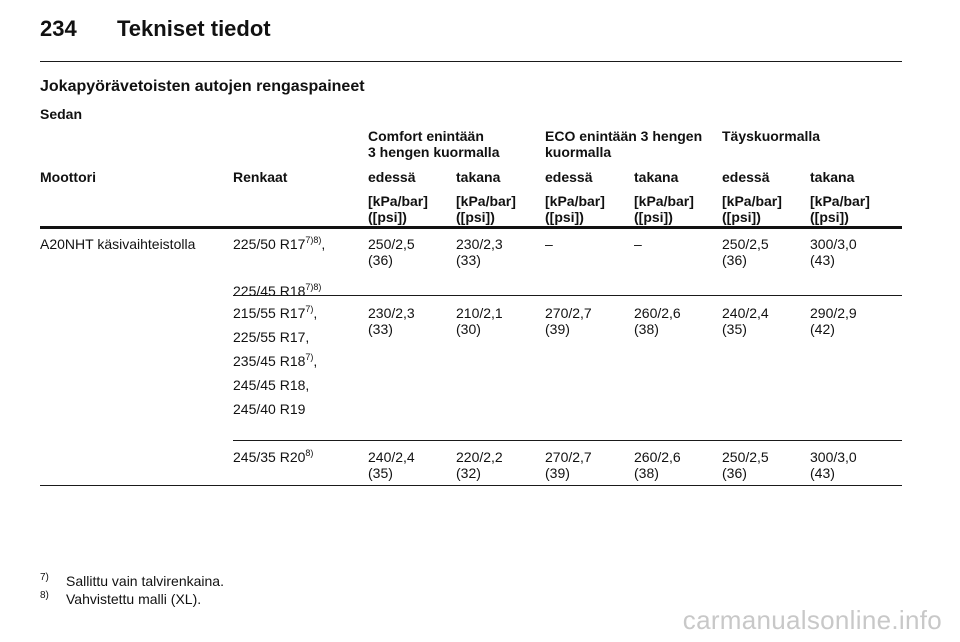  Describe the element at coordinates (134, 599) in the screenshot. I see `footnote-text: Vahvistettu malli (XL).` at that location.